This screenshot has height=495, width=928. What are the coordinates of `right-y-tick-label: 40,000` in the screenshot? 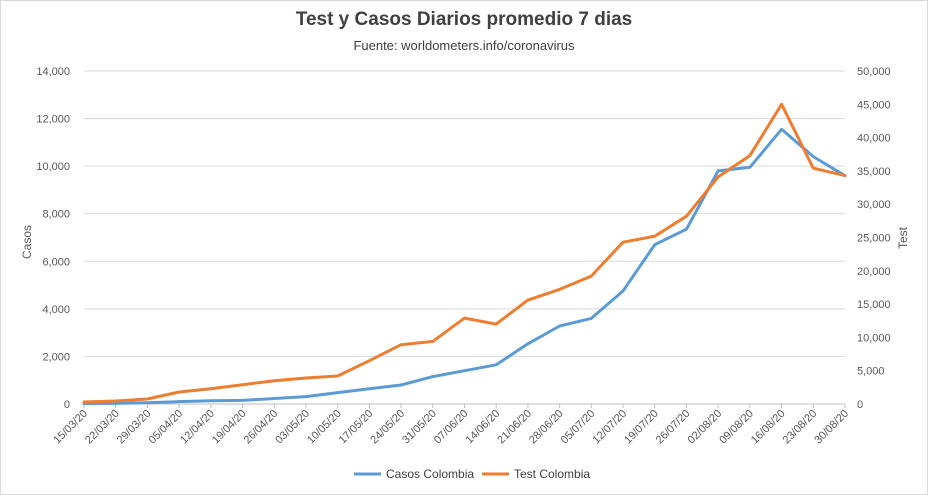 It's located at (874, 139).